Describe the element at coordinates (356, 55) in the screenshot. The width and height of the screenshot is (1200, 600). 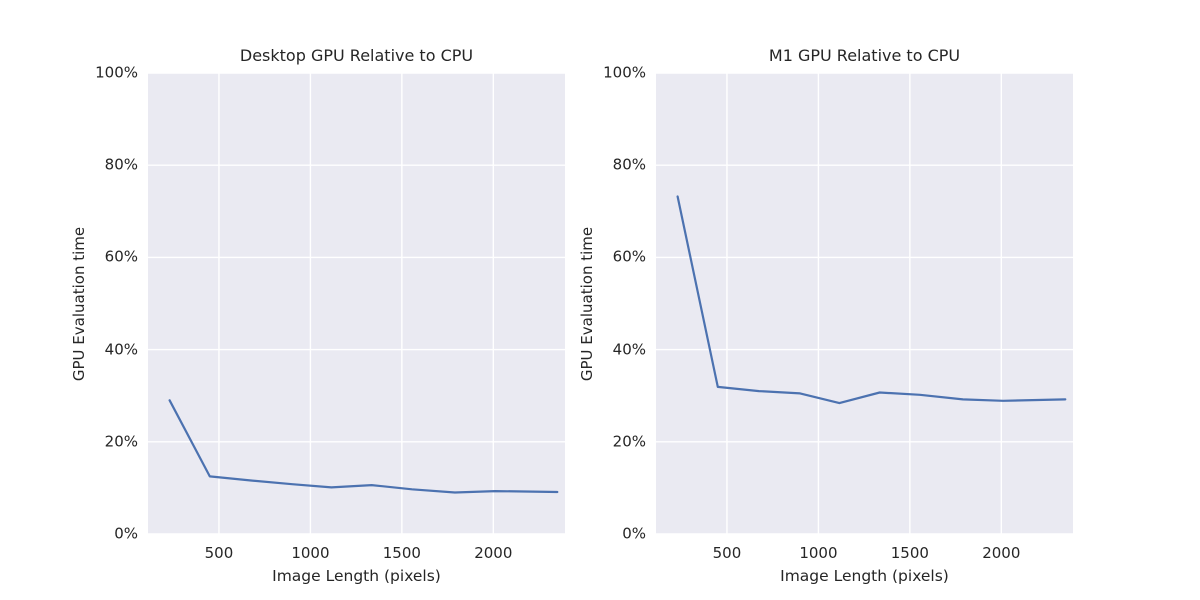
I see `chart-title: Desktop GPU Relative to CPU` at that location.